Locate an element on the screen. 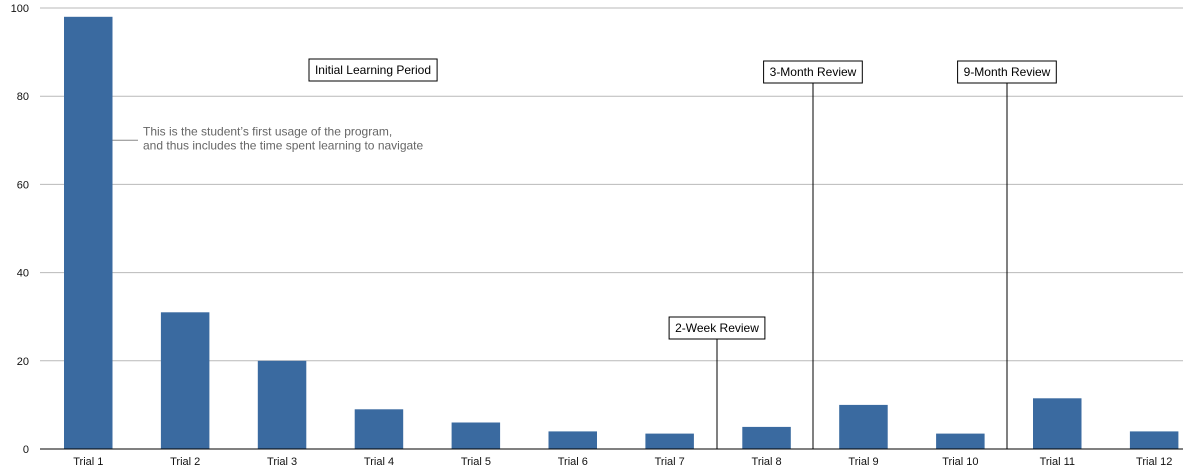 This screenshot has width=1197, height=474. y-tick-label-20: 20 is located at coordinates (23, 362).